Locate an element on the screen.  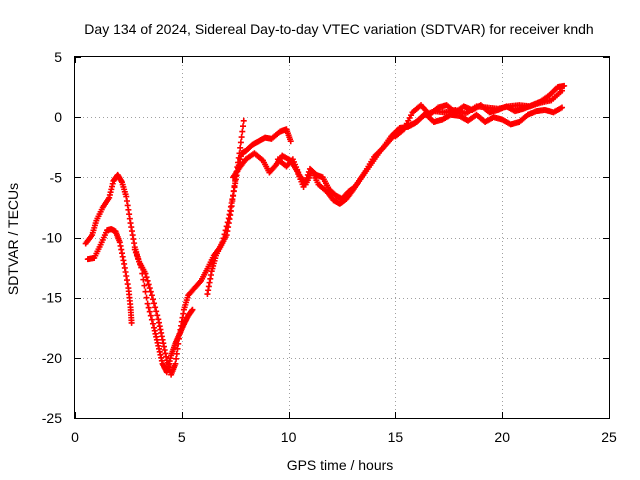
y-tick-label: 5 is located at coordinates (58, 57).